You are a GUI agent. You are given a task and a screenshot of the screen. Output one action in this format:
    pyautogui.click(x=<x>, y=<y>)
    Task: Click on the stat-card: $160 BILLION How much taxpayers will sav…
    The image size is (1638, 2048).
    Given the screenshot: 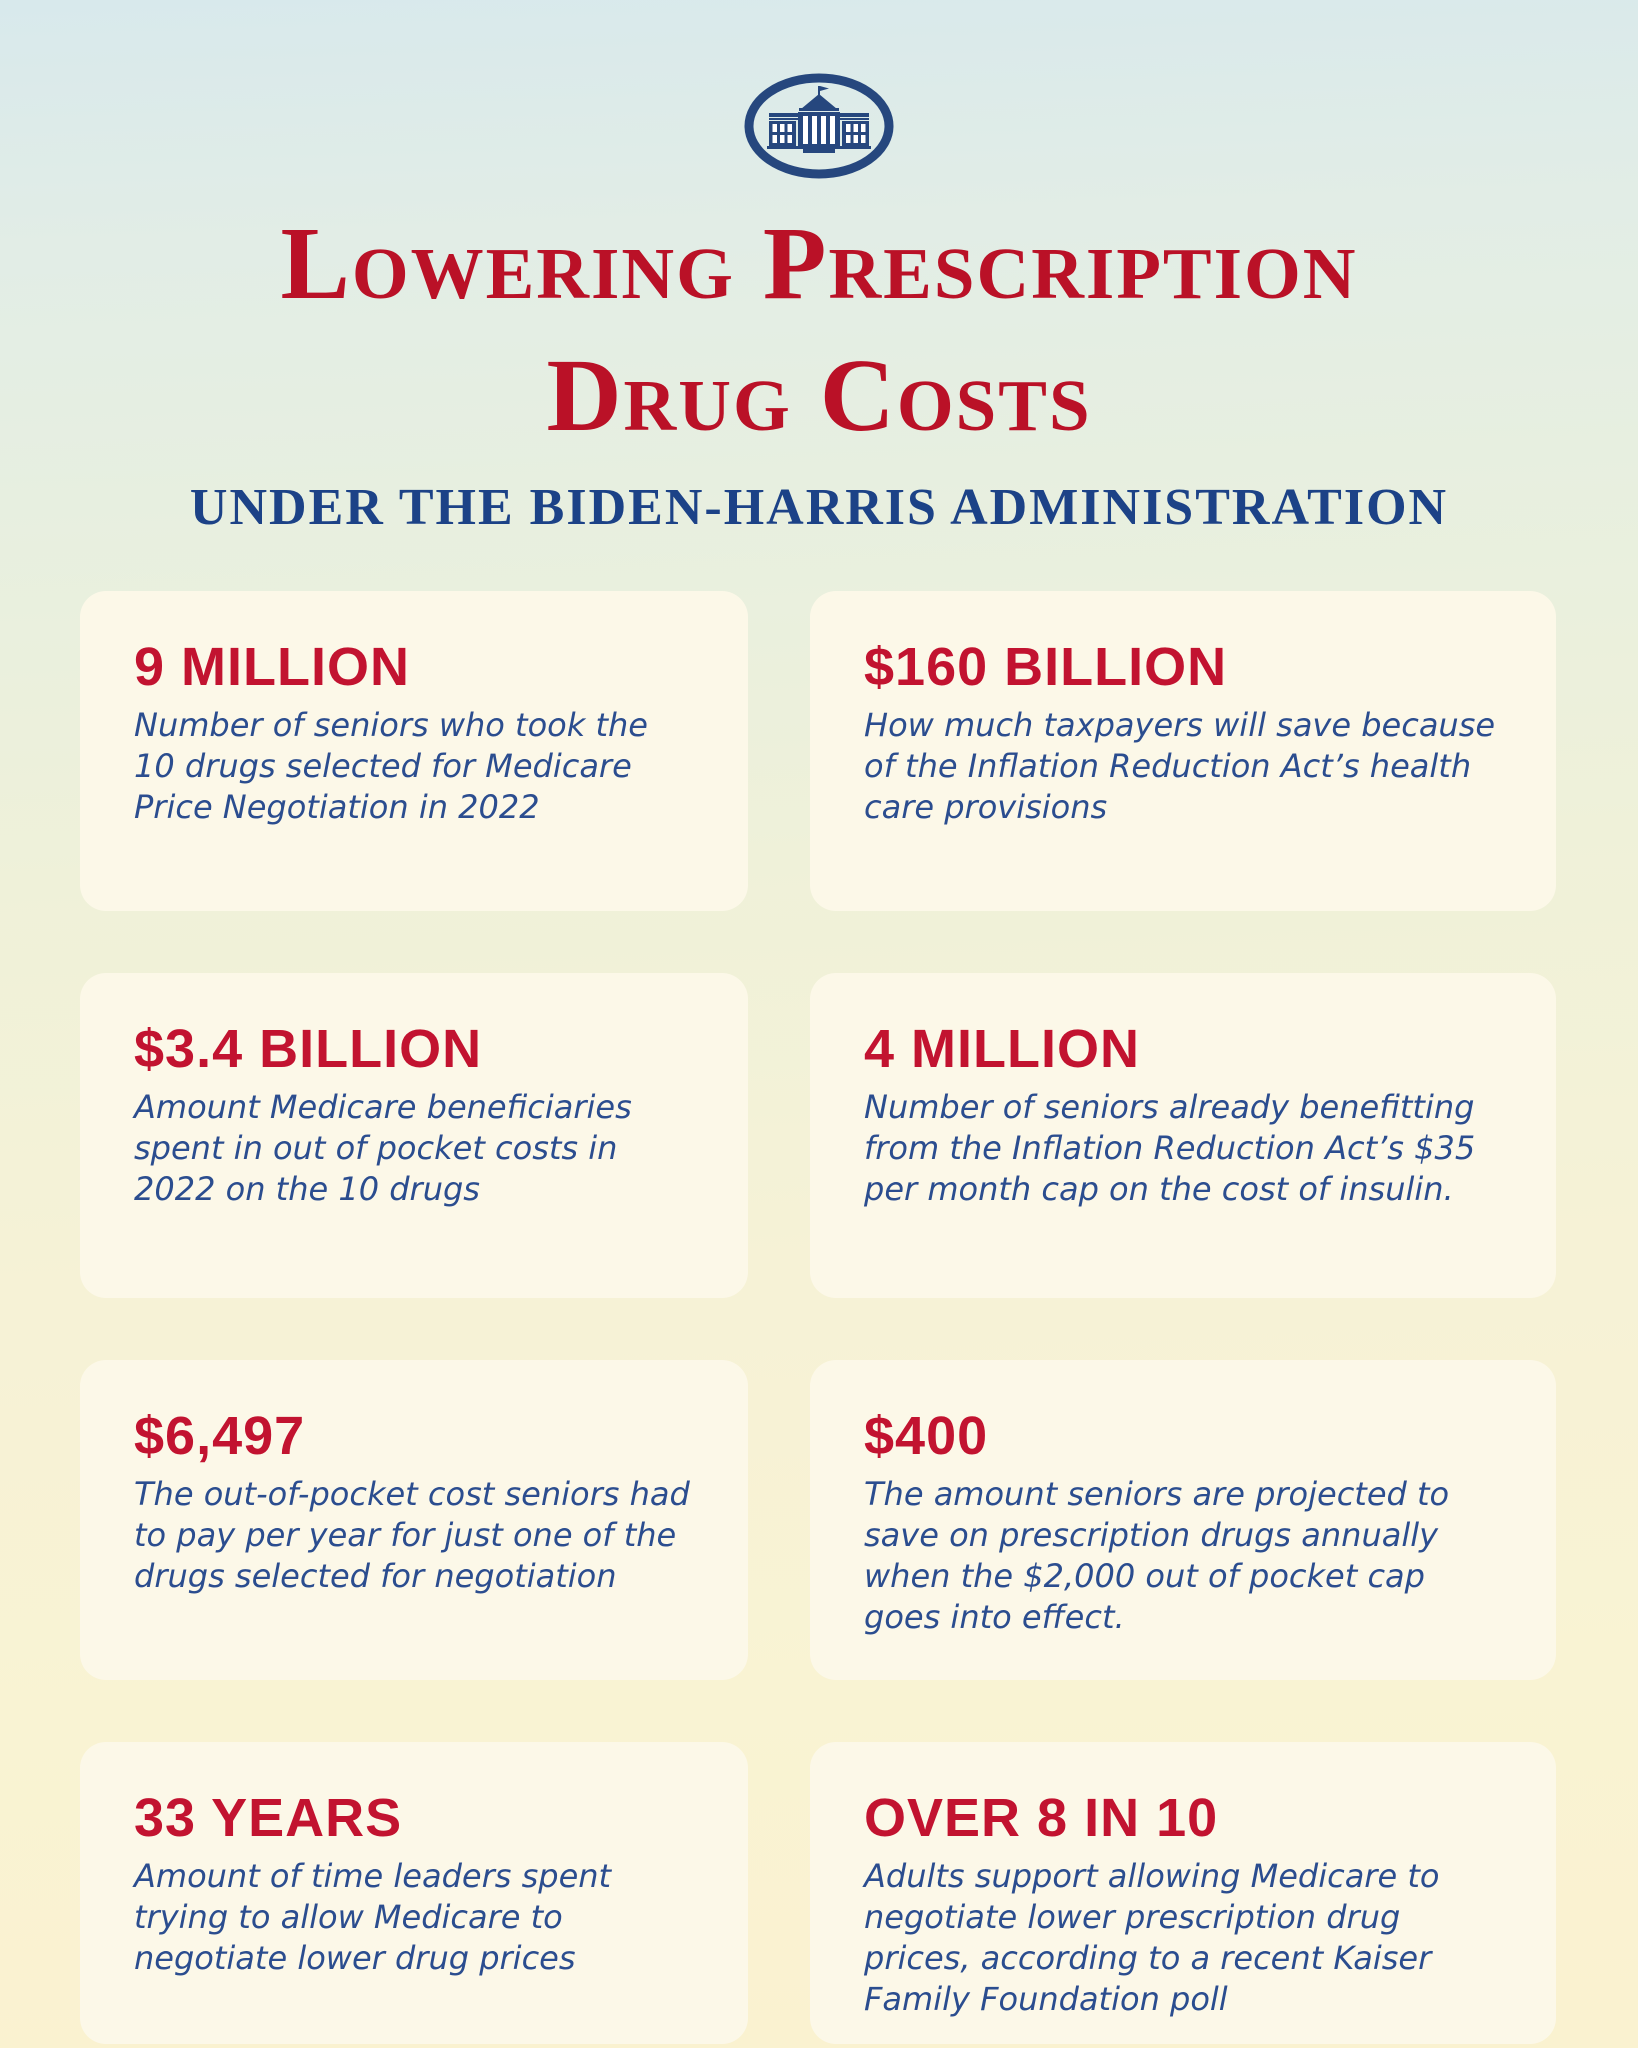 What is the action you would take?
    pyautogui.click(x=1183, y=751)
    